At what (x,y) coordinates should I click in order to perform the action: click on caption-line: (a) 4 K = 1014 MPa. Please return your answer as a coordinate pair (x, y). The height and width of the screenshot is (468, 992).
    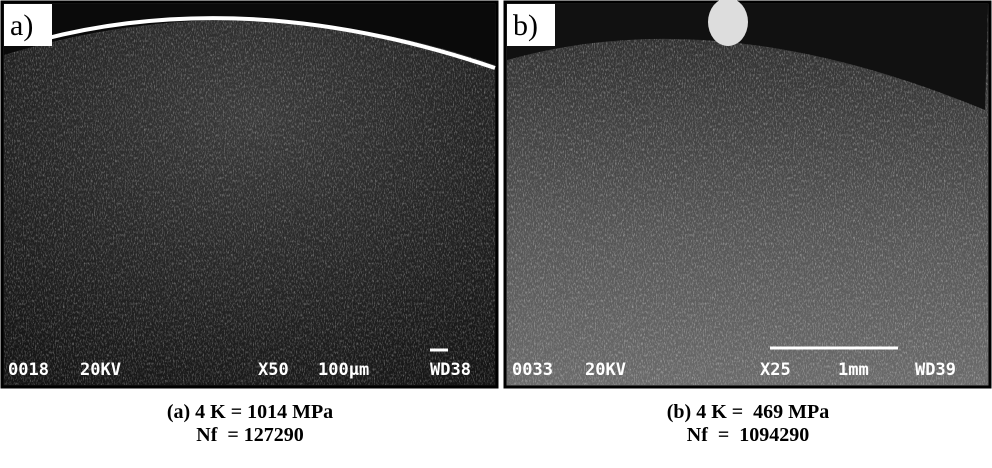
    Looking at the image, I should click on (250, 412).